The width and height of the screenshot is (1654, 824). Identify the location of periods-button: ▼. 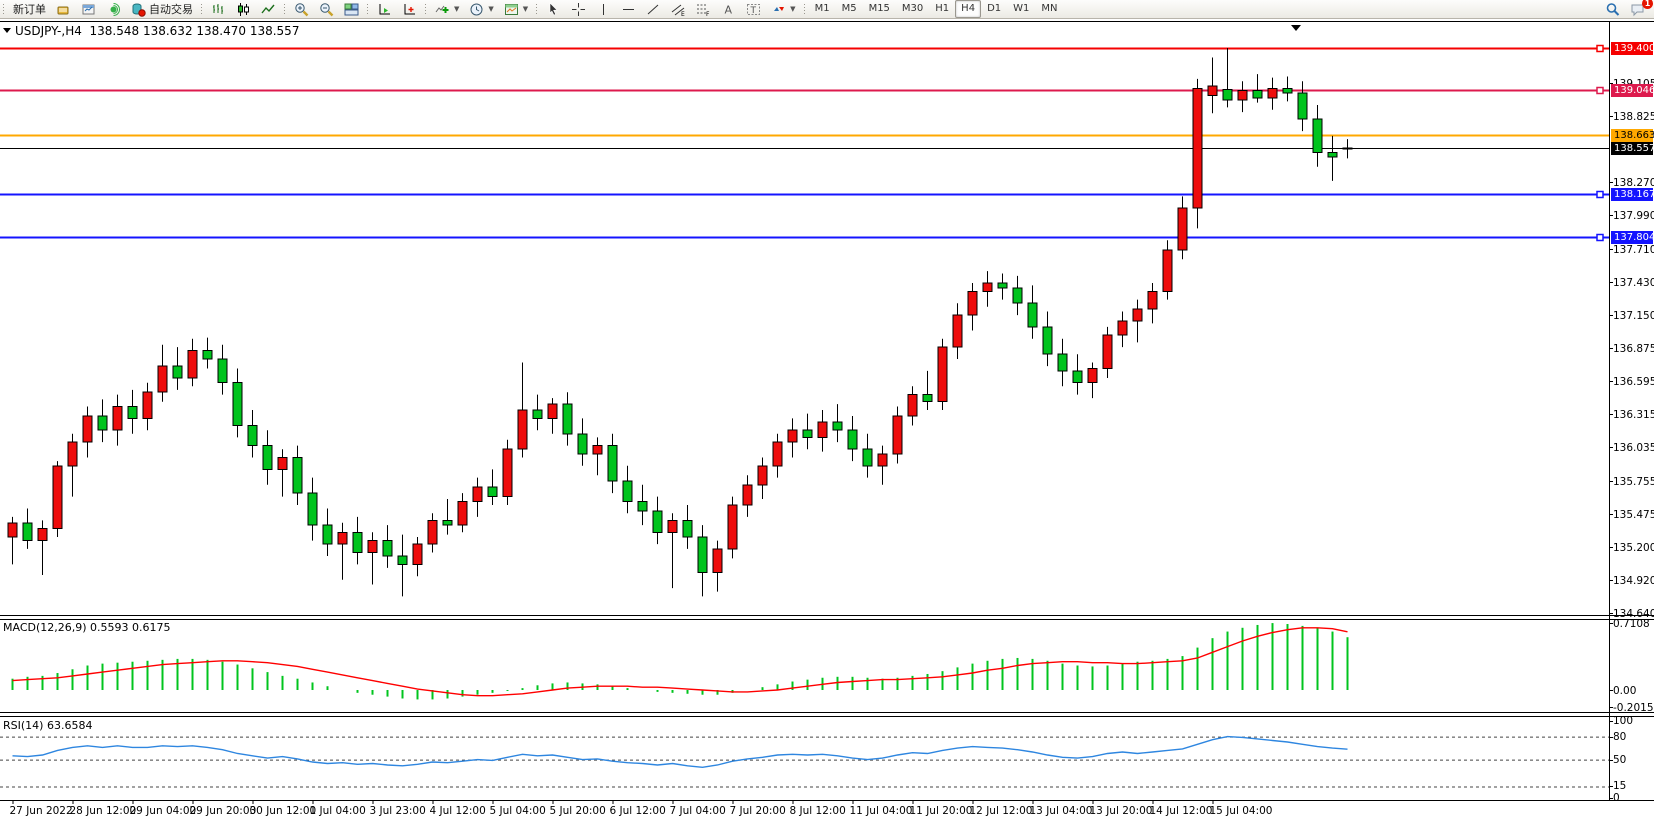
(481, 9).